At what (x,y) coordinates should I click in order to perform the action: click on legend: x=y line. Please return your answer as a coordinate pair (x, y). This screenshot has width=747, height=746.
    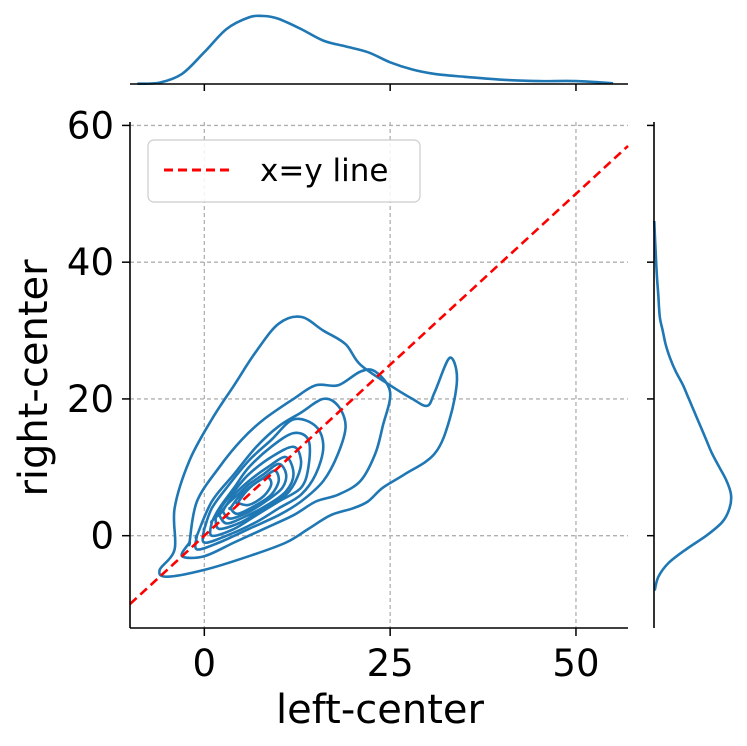
    Looking at the image, I should click on (284, 171).